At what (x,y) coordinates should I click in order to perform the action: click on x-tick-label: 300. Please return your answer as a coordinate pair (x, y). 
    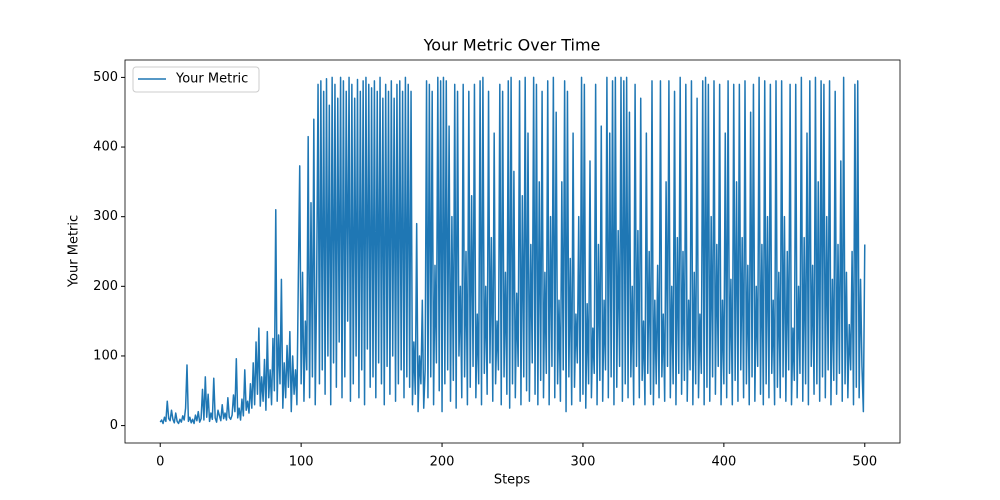
    Looking at the image, I should click on (583, 462).